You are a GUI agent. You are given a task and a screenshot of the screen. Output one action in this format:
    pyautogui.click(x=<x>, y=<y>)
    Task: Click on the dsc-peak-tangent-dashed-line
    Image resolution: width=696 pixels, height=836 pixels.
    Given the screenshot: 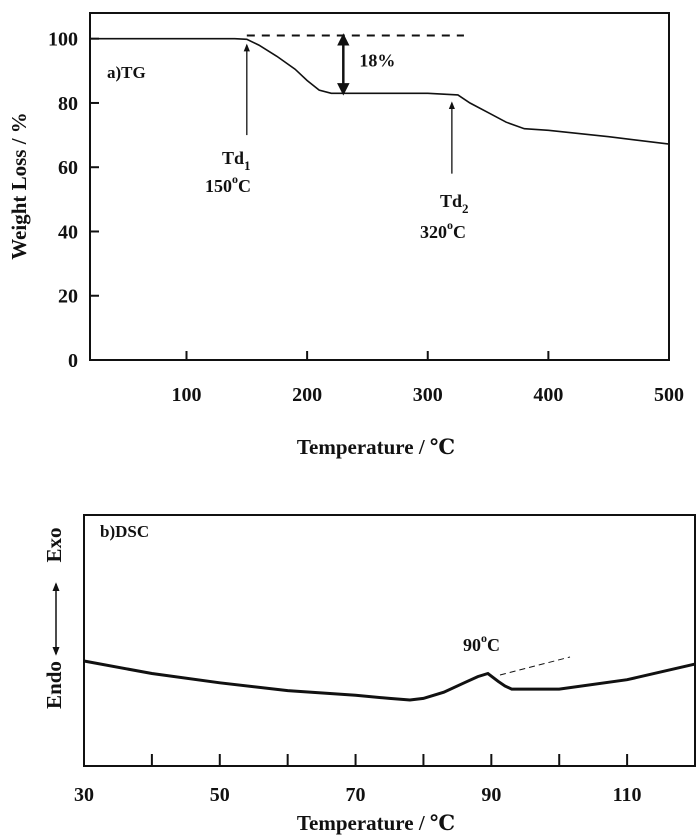 What is the action you would take?
    pyautogui.click(x=535, y=666)
    